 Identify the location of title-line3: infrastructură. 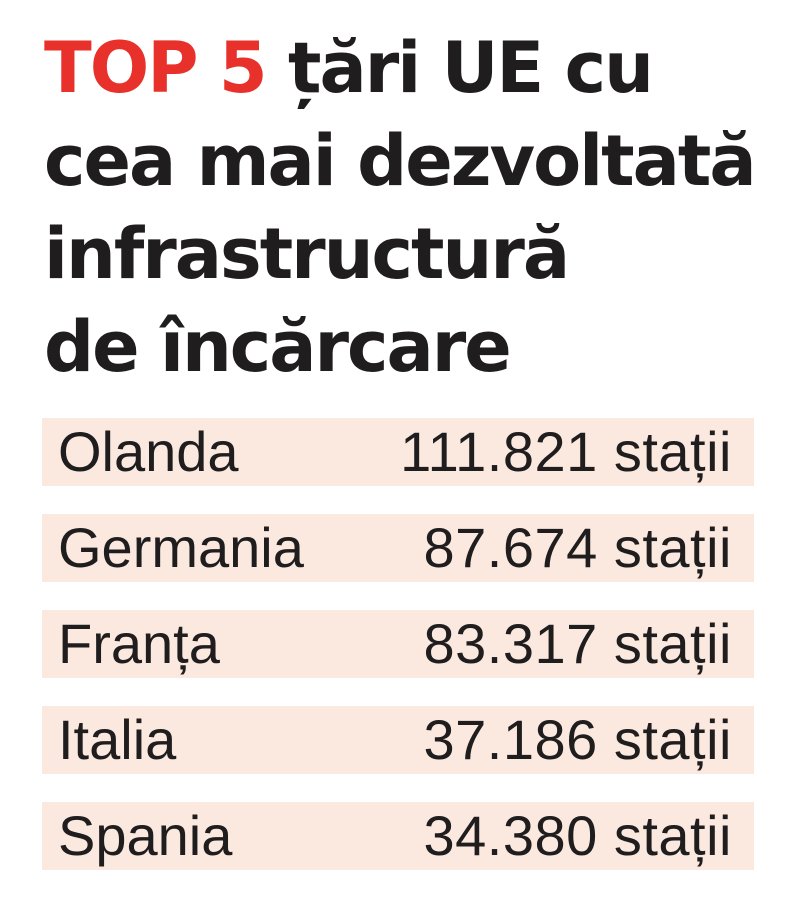
(307, 254).